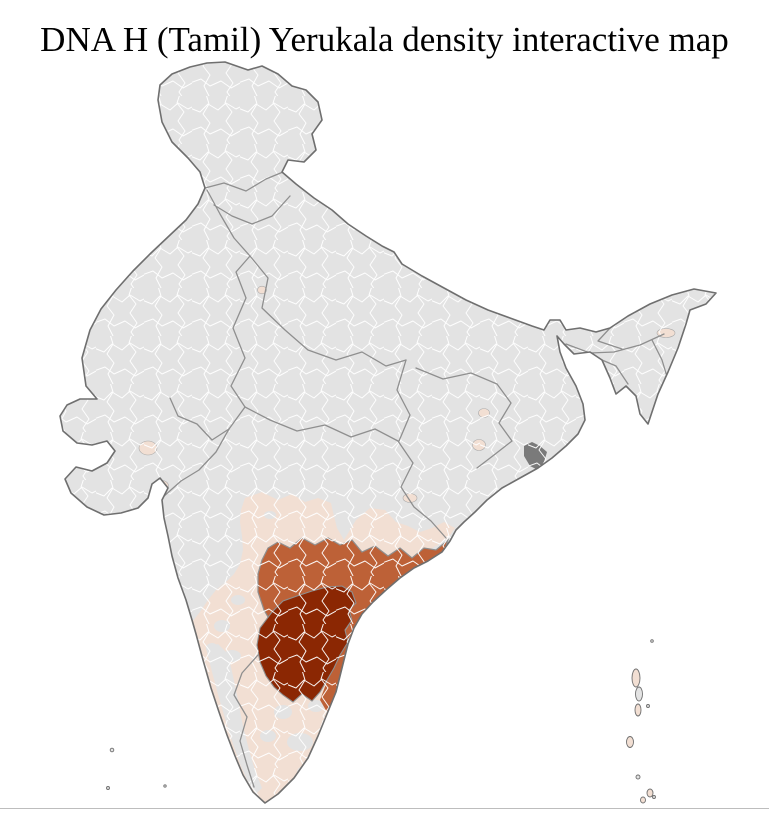  What do you see at coordinates (381, 719) in the screenshot?
I see `islands-no-data` at bounding box center [381, 719].